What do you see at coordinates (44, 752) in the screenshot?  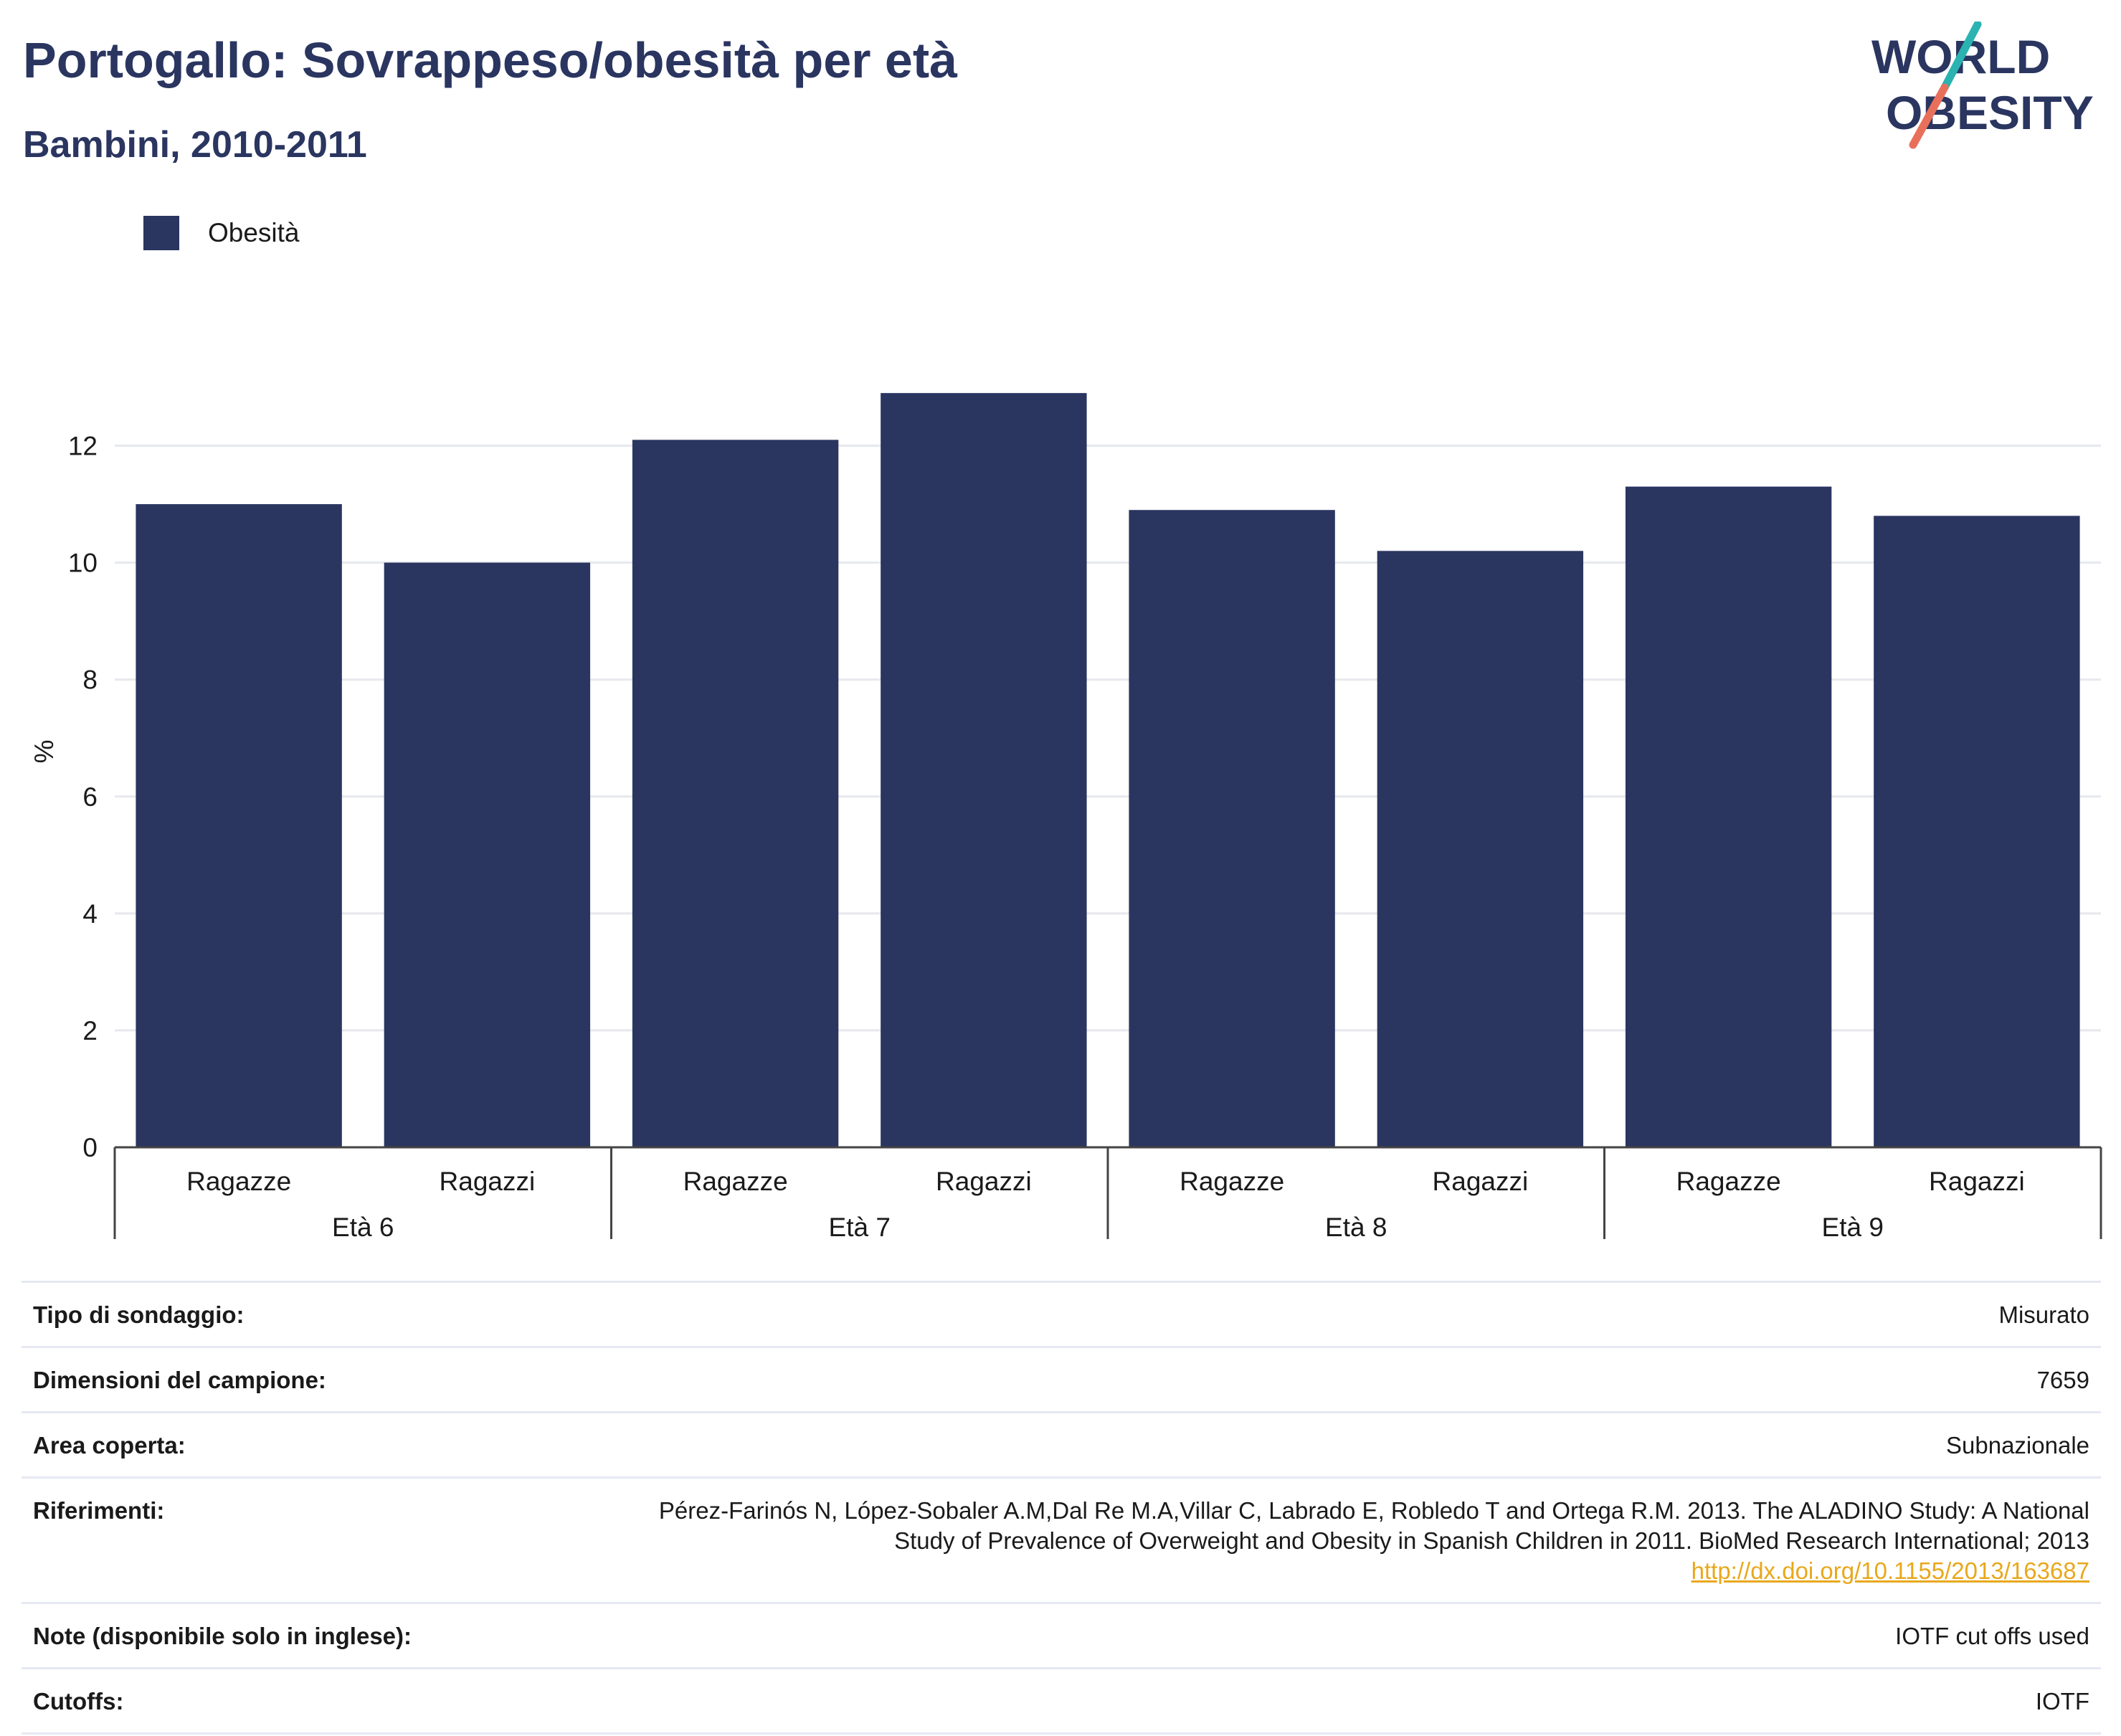 I see `y-axis-label: %` at bounding box center [44, 752].